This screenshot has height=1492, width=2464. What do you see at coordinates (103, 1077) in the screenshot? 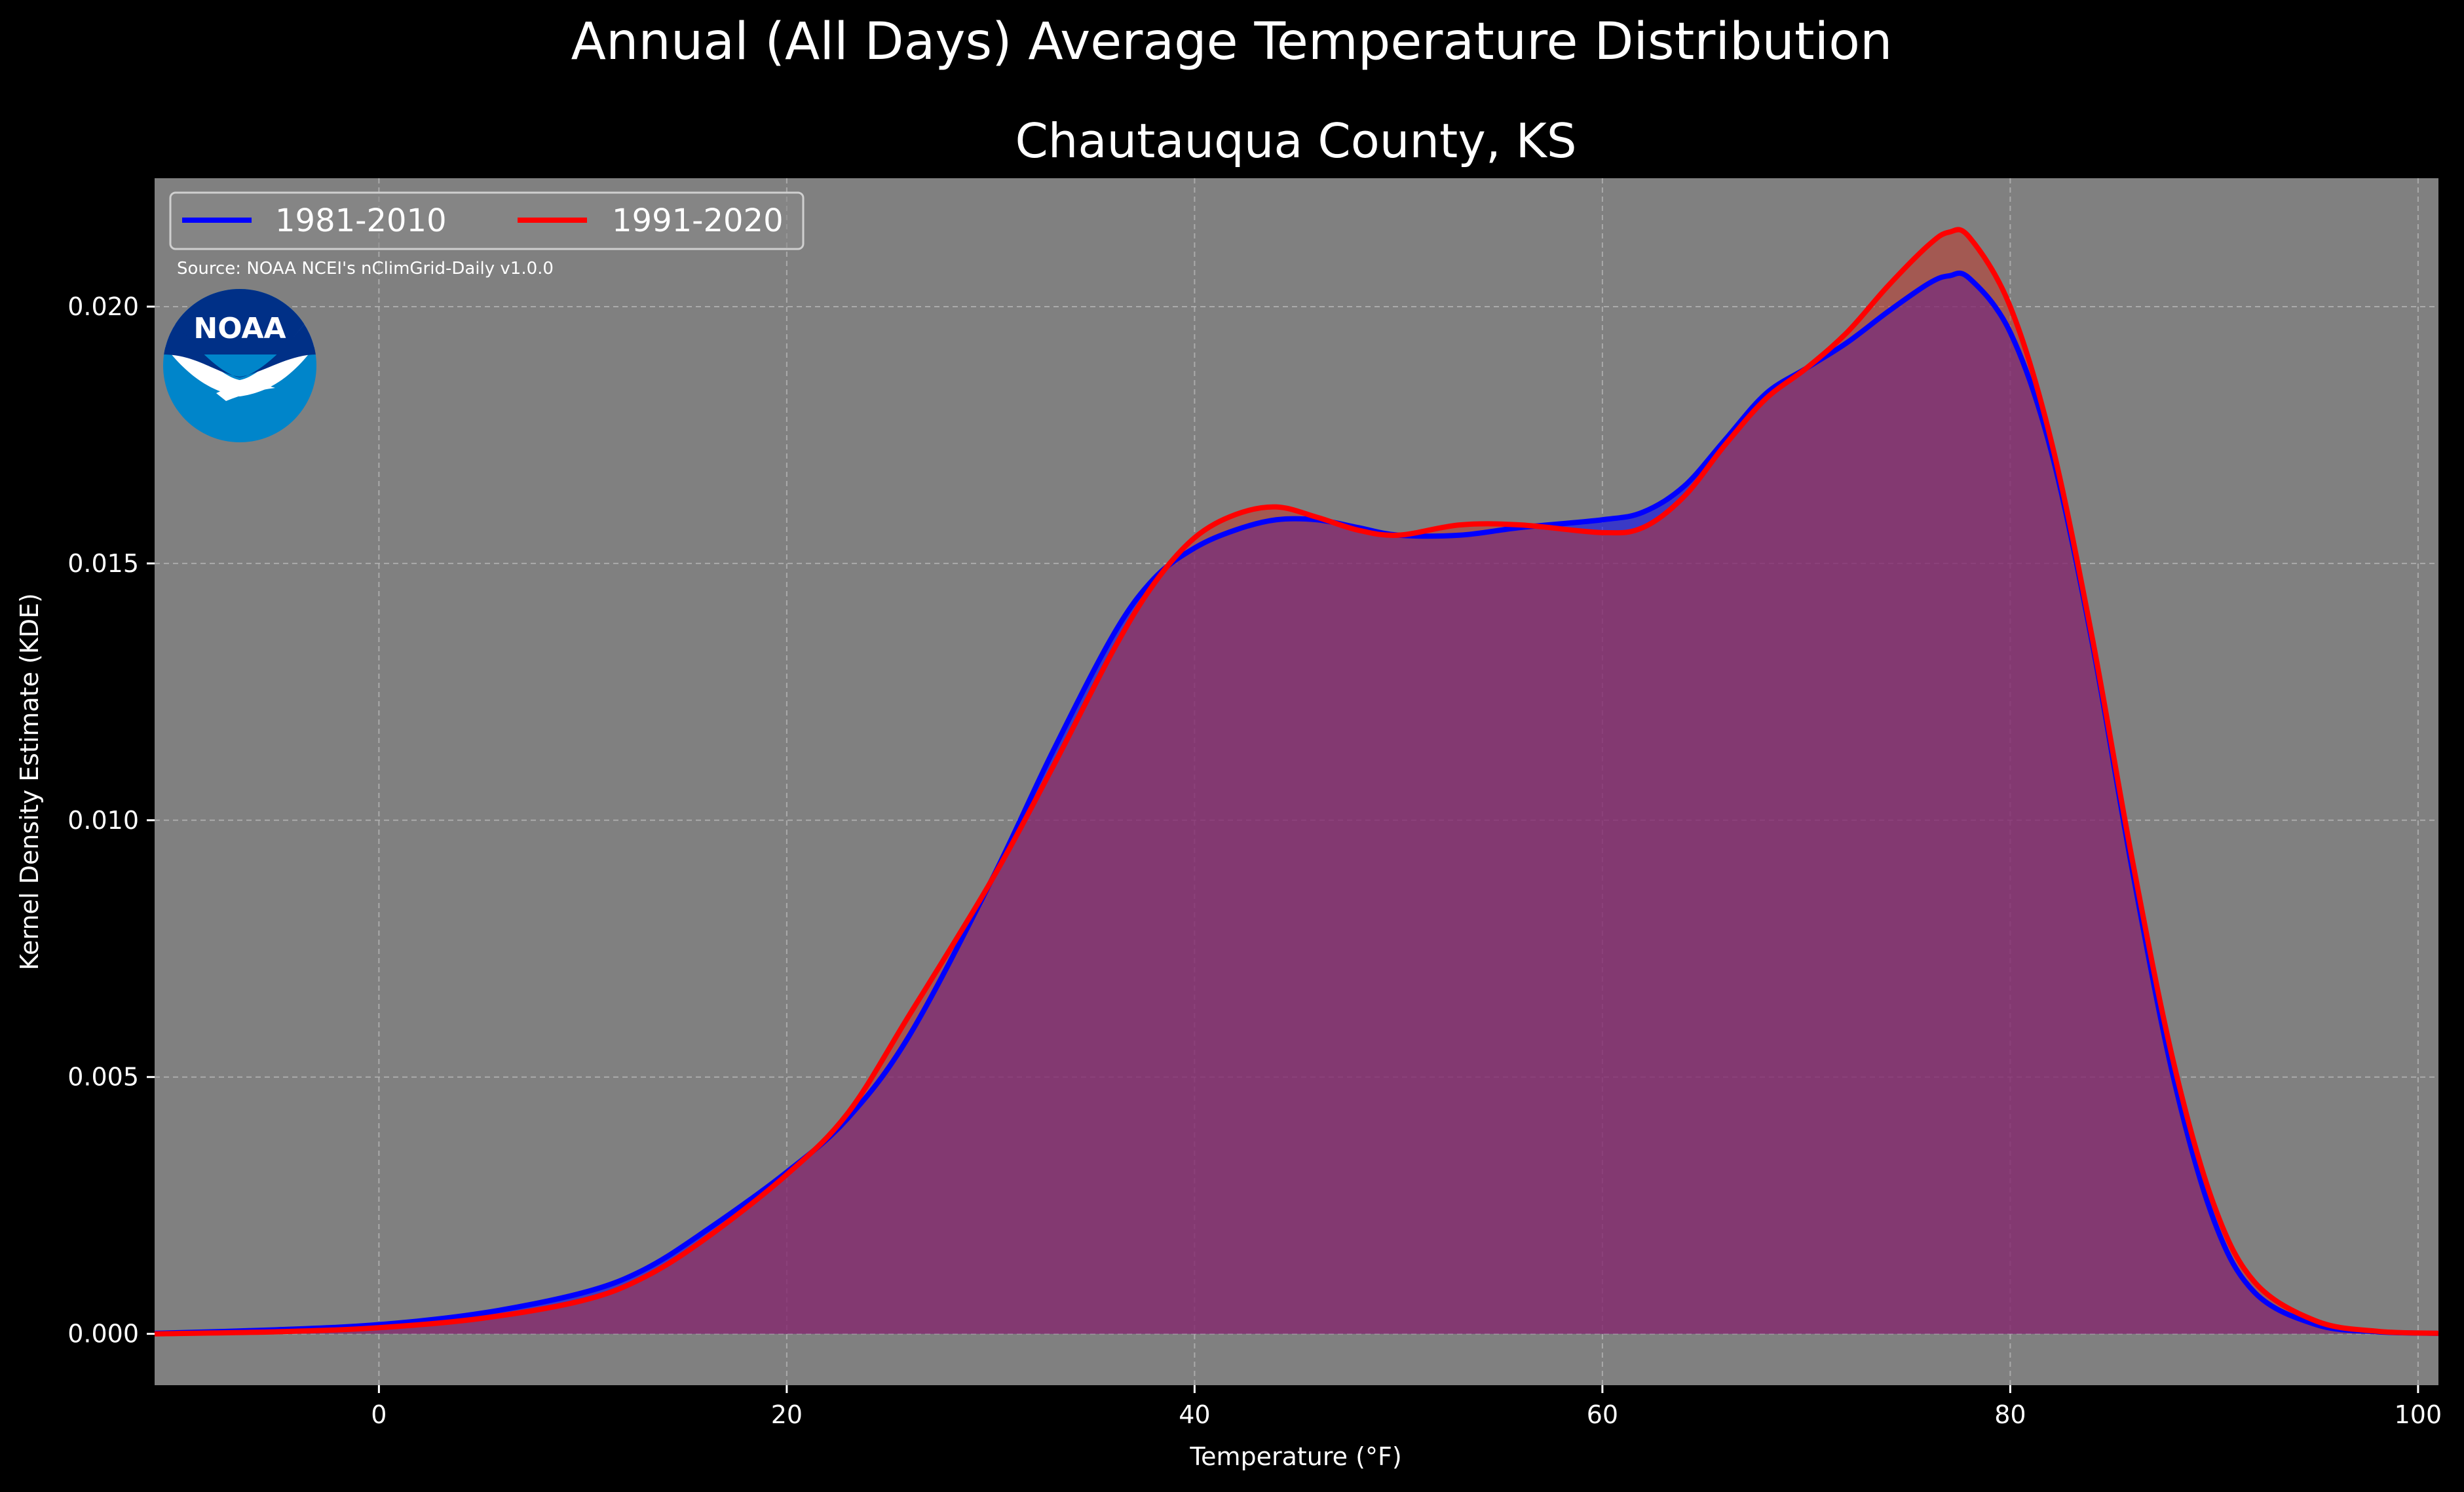
I see `y-tick-label: 0.005` at bounding box center [103, 1077].